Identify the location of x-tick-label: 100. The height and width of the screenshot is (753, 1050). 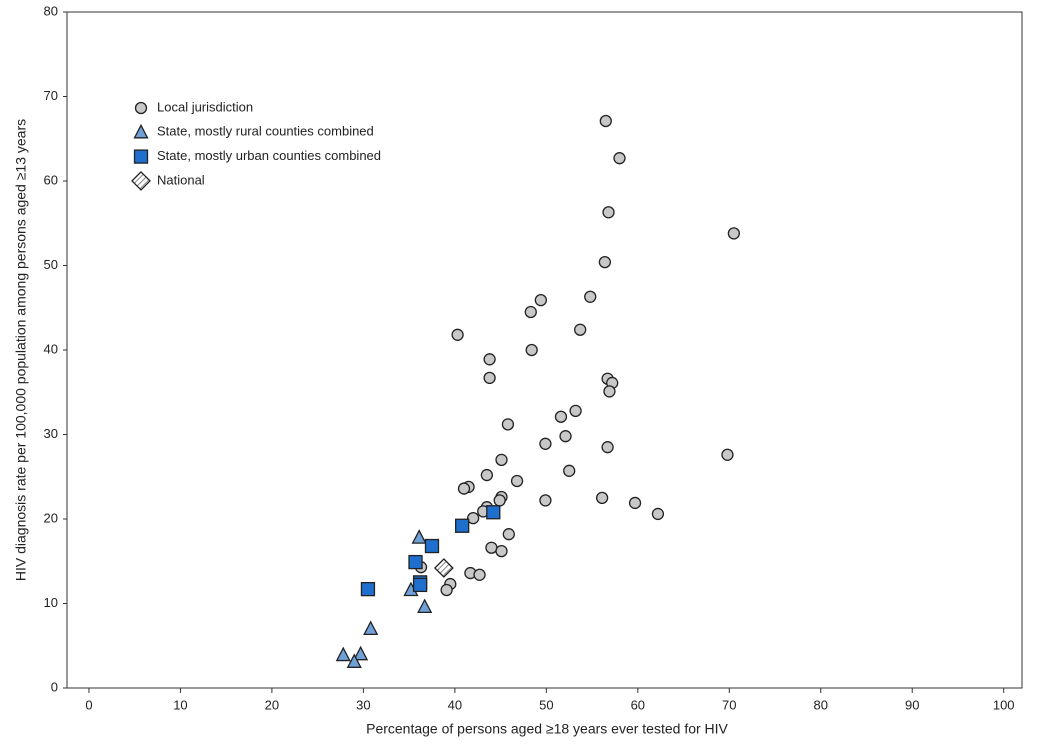
(1004, 704).